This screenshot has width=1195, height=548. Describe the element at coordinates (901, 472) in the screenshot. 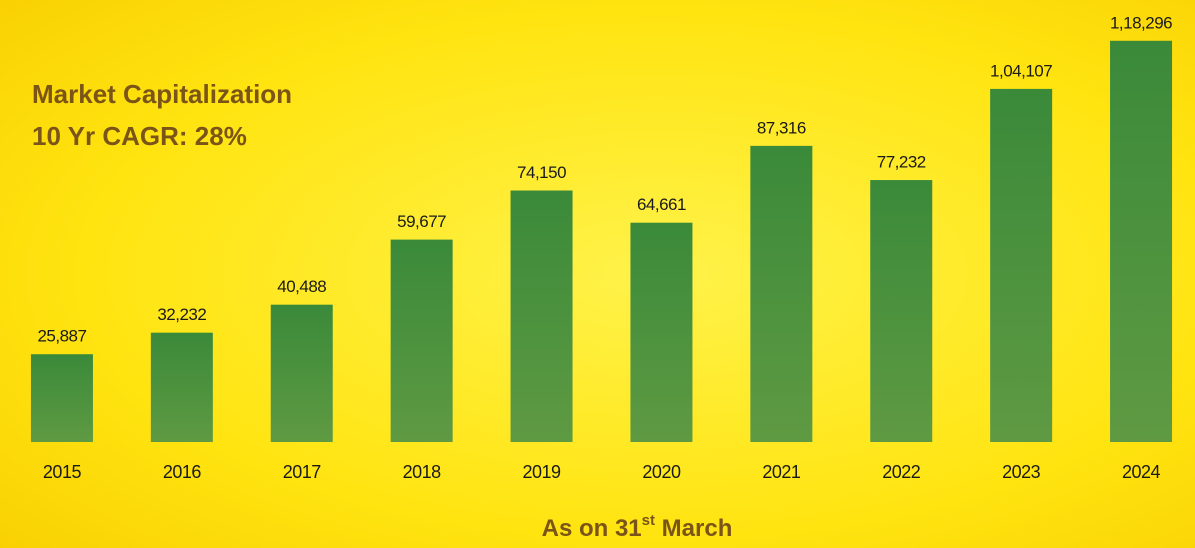

I see `x-tick-label: 2022` at that location.